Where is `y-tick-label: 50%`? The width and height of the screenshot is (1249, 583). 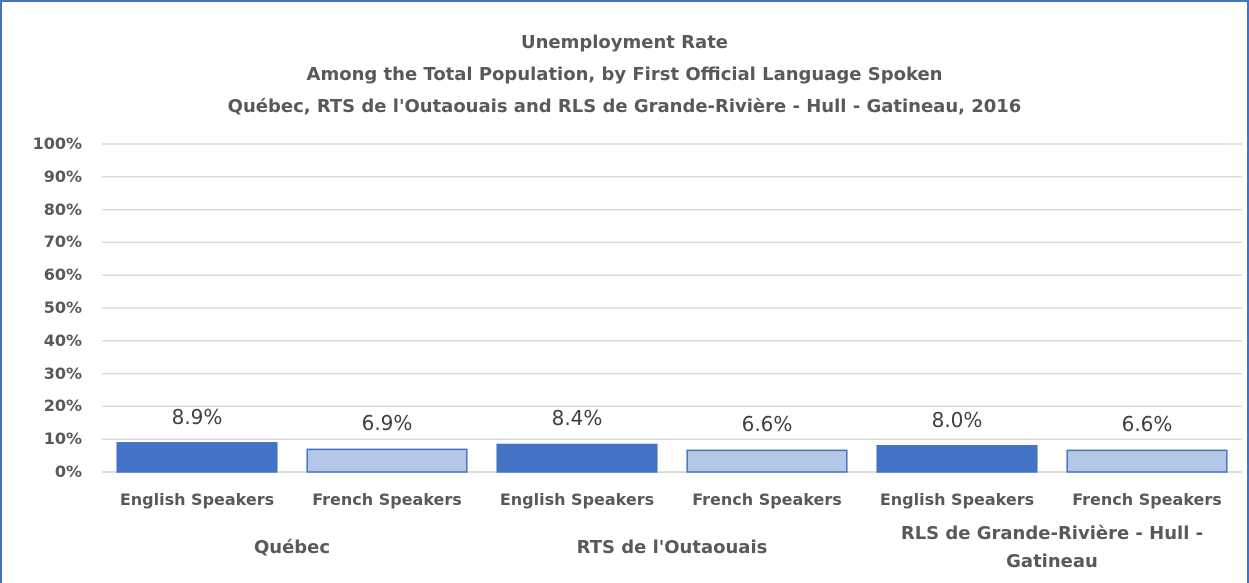 y-tick-label: 50% is located at coordinates (62, 307).